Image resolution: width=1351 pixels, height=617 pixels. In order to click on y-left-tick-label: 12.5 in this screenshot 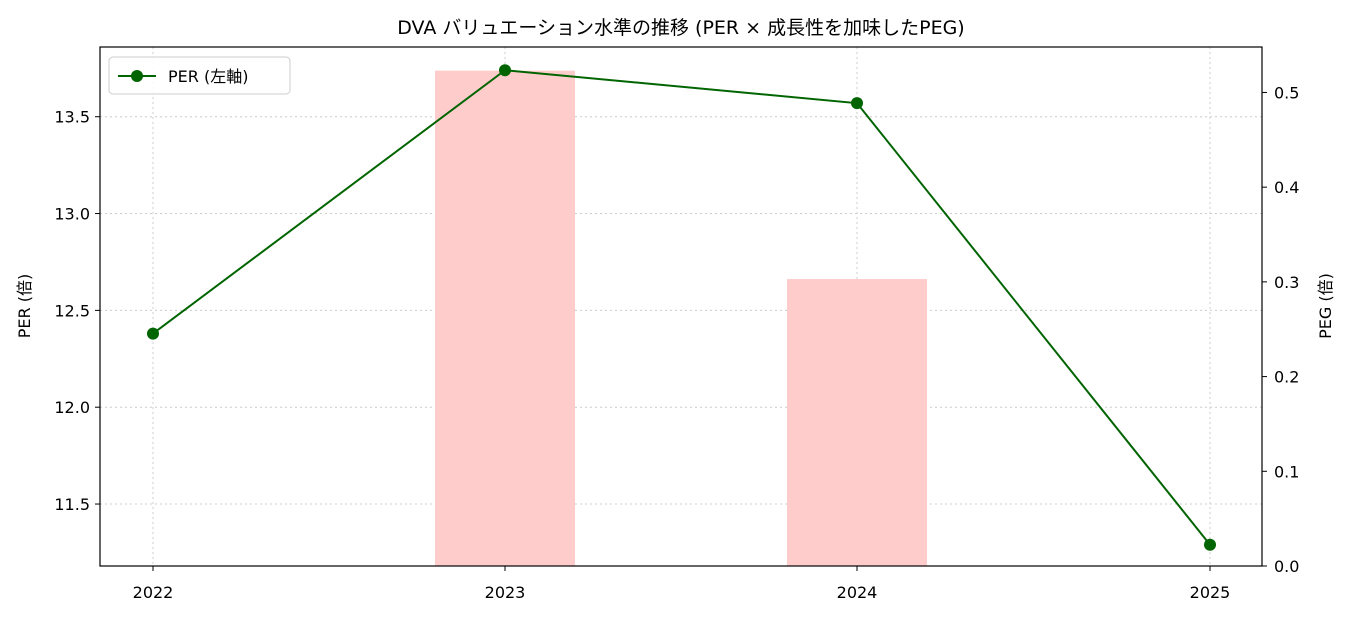, I will do `click(72, 310)`.